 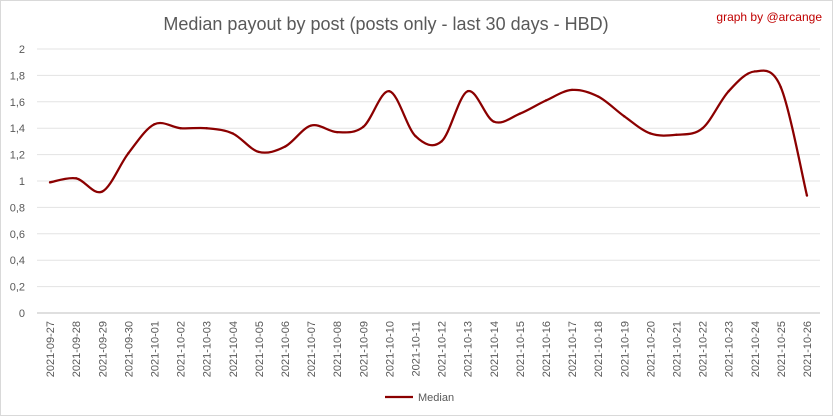 I want to click on x-tick-label: 2021-10-26, so click(x=808, y=349).